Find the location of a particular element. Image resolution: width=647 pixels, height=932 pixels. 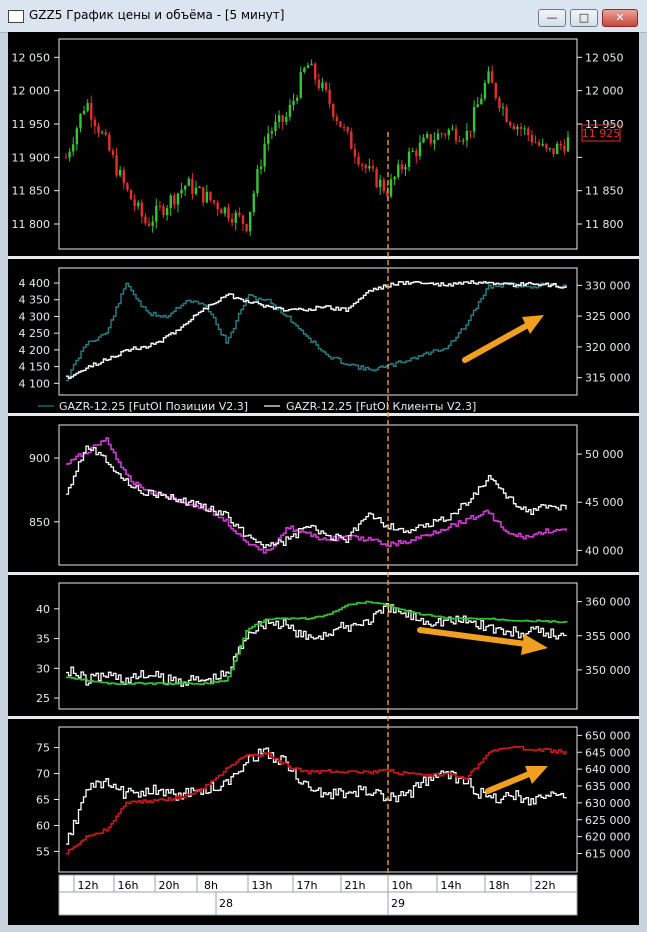

last-price-tag is located at coordinates (601, 133).